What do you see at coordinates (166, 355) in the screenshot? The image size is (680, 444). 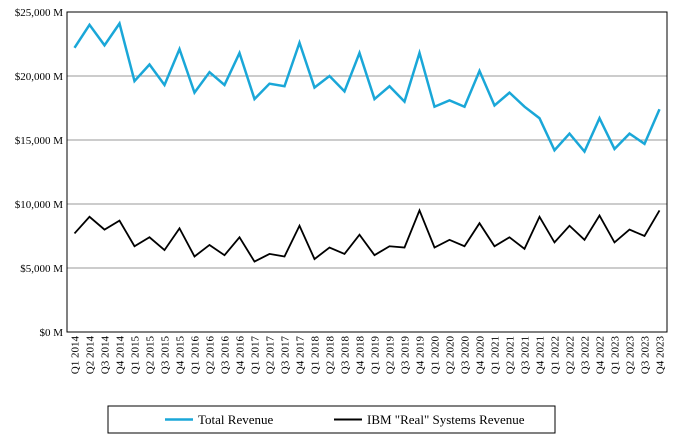 I see `x-tick-label: Q3 2015` at bounding box center [166, 355].